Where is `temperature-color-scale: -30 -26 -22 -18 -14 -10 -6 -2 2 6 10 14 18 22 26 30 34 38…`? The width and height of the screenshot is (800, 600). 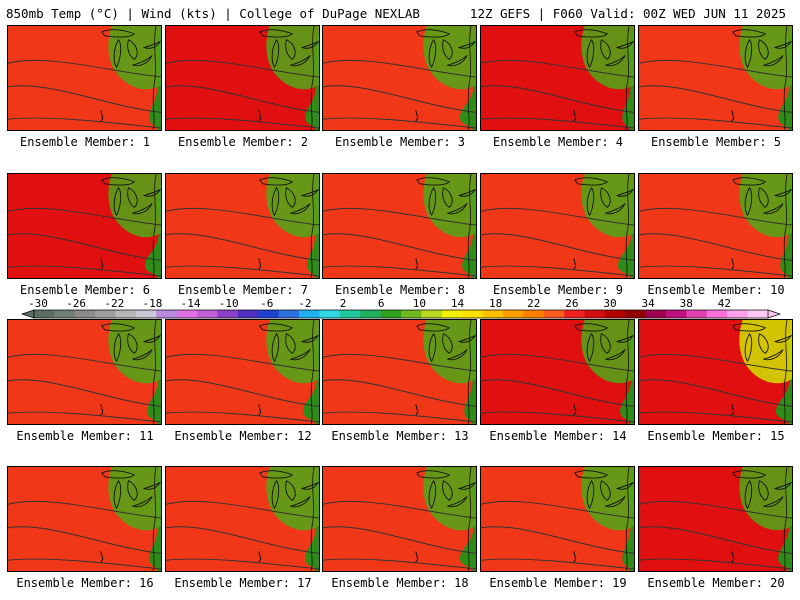 temperature-color-scale: -30 -26 -22 -18 -14 -10 -6 -2 2 6 10 14 18 22 26 30 34 38… is located at coordinates (401, 308).